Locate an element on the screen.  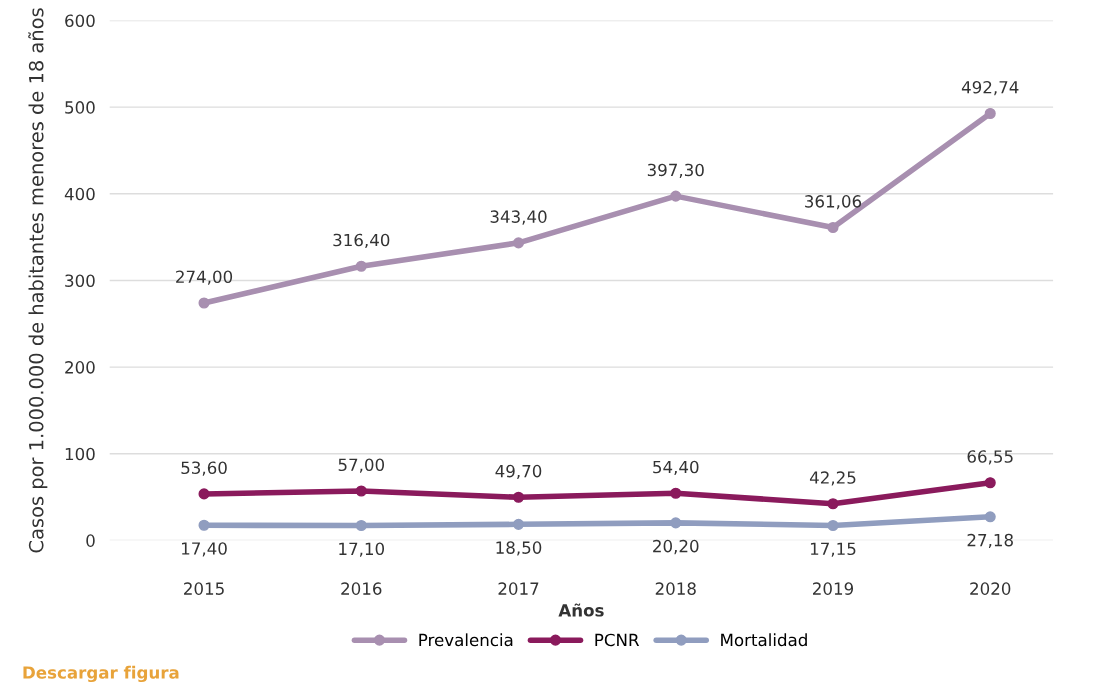
data-label: 397,30 is located at coordinates (675, 170).